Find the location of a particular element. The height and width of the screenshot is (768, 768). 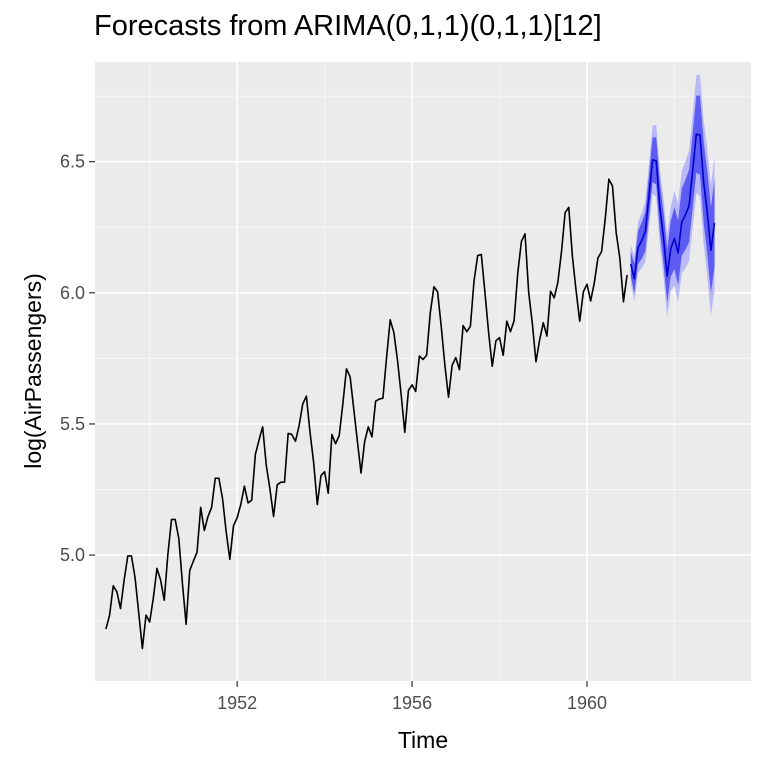

x-tick-label: 1960 is located at coordinates (587, 703).